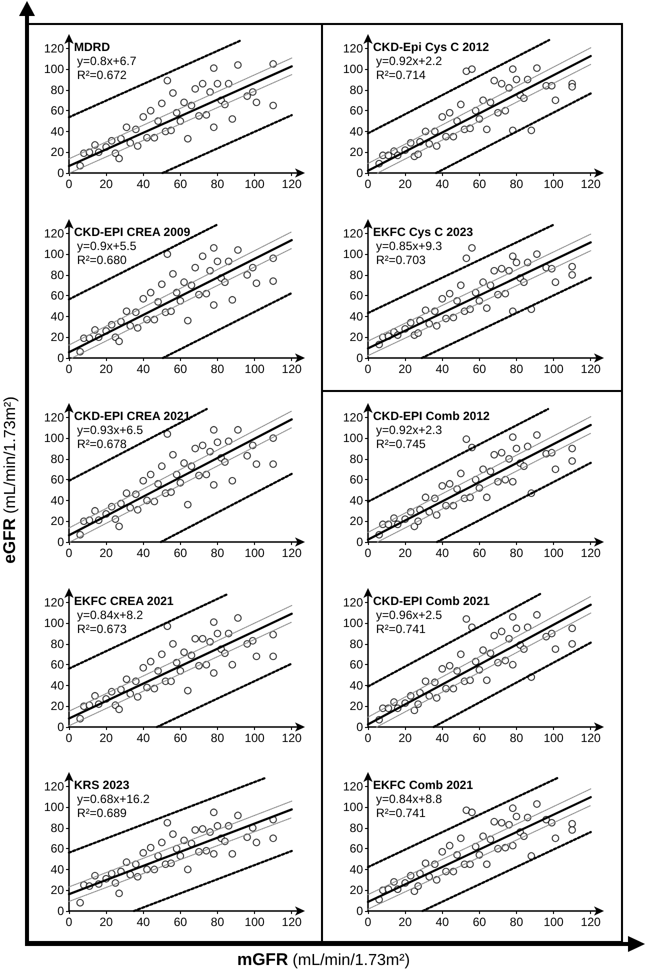 The width and height of the screenshot is (647, 977). Describe the element at coordinates (102, 629) in the screenshot. I see `annotation: R²=0.673` at that location.